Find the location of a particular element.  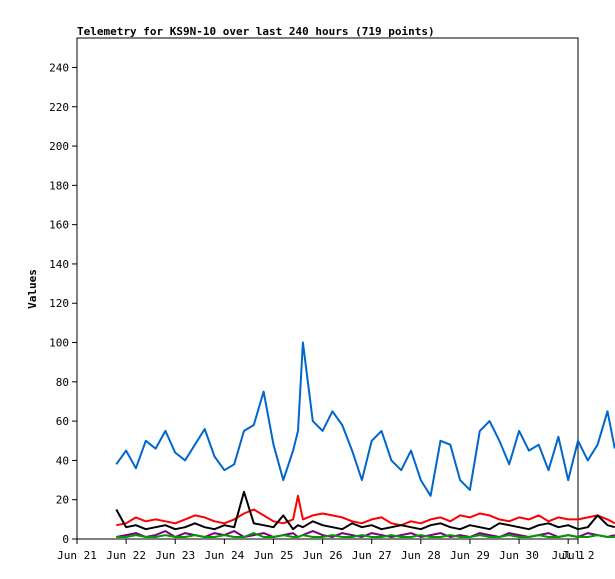

y-tick-label: 200 is located at coordinates (59, 146).